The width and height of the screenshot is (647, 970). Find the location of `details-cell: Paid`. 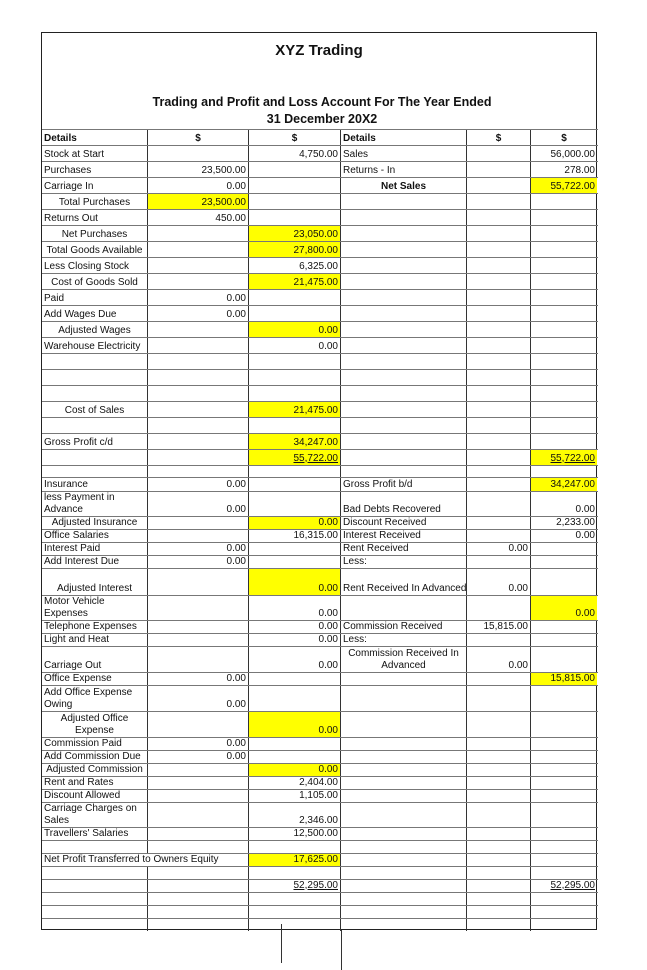

details-cell: Paid is located at coordinates (95, 297).